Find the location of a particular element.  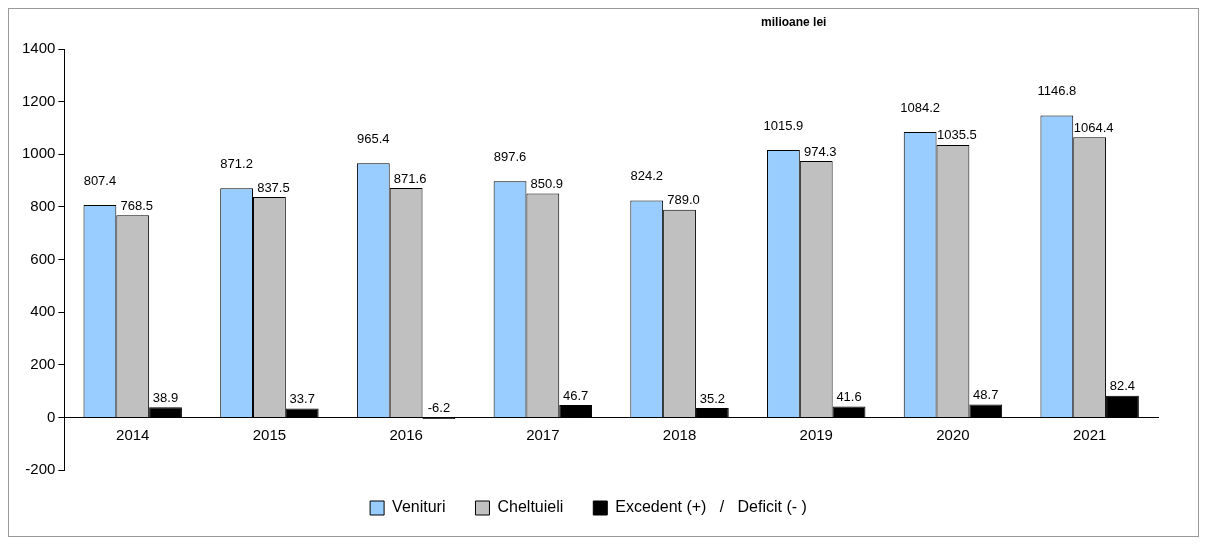

y-tick-label: 200 is located at coordinates (43, 363).